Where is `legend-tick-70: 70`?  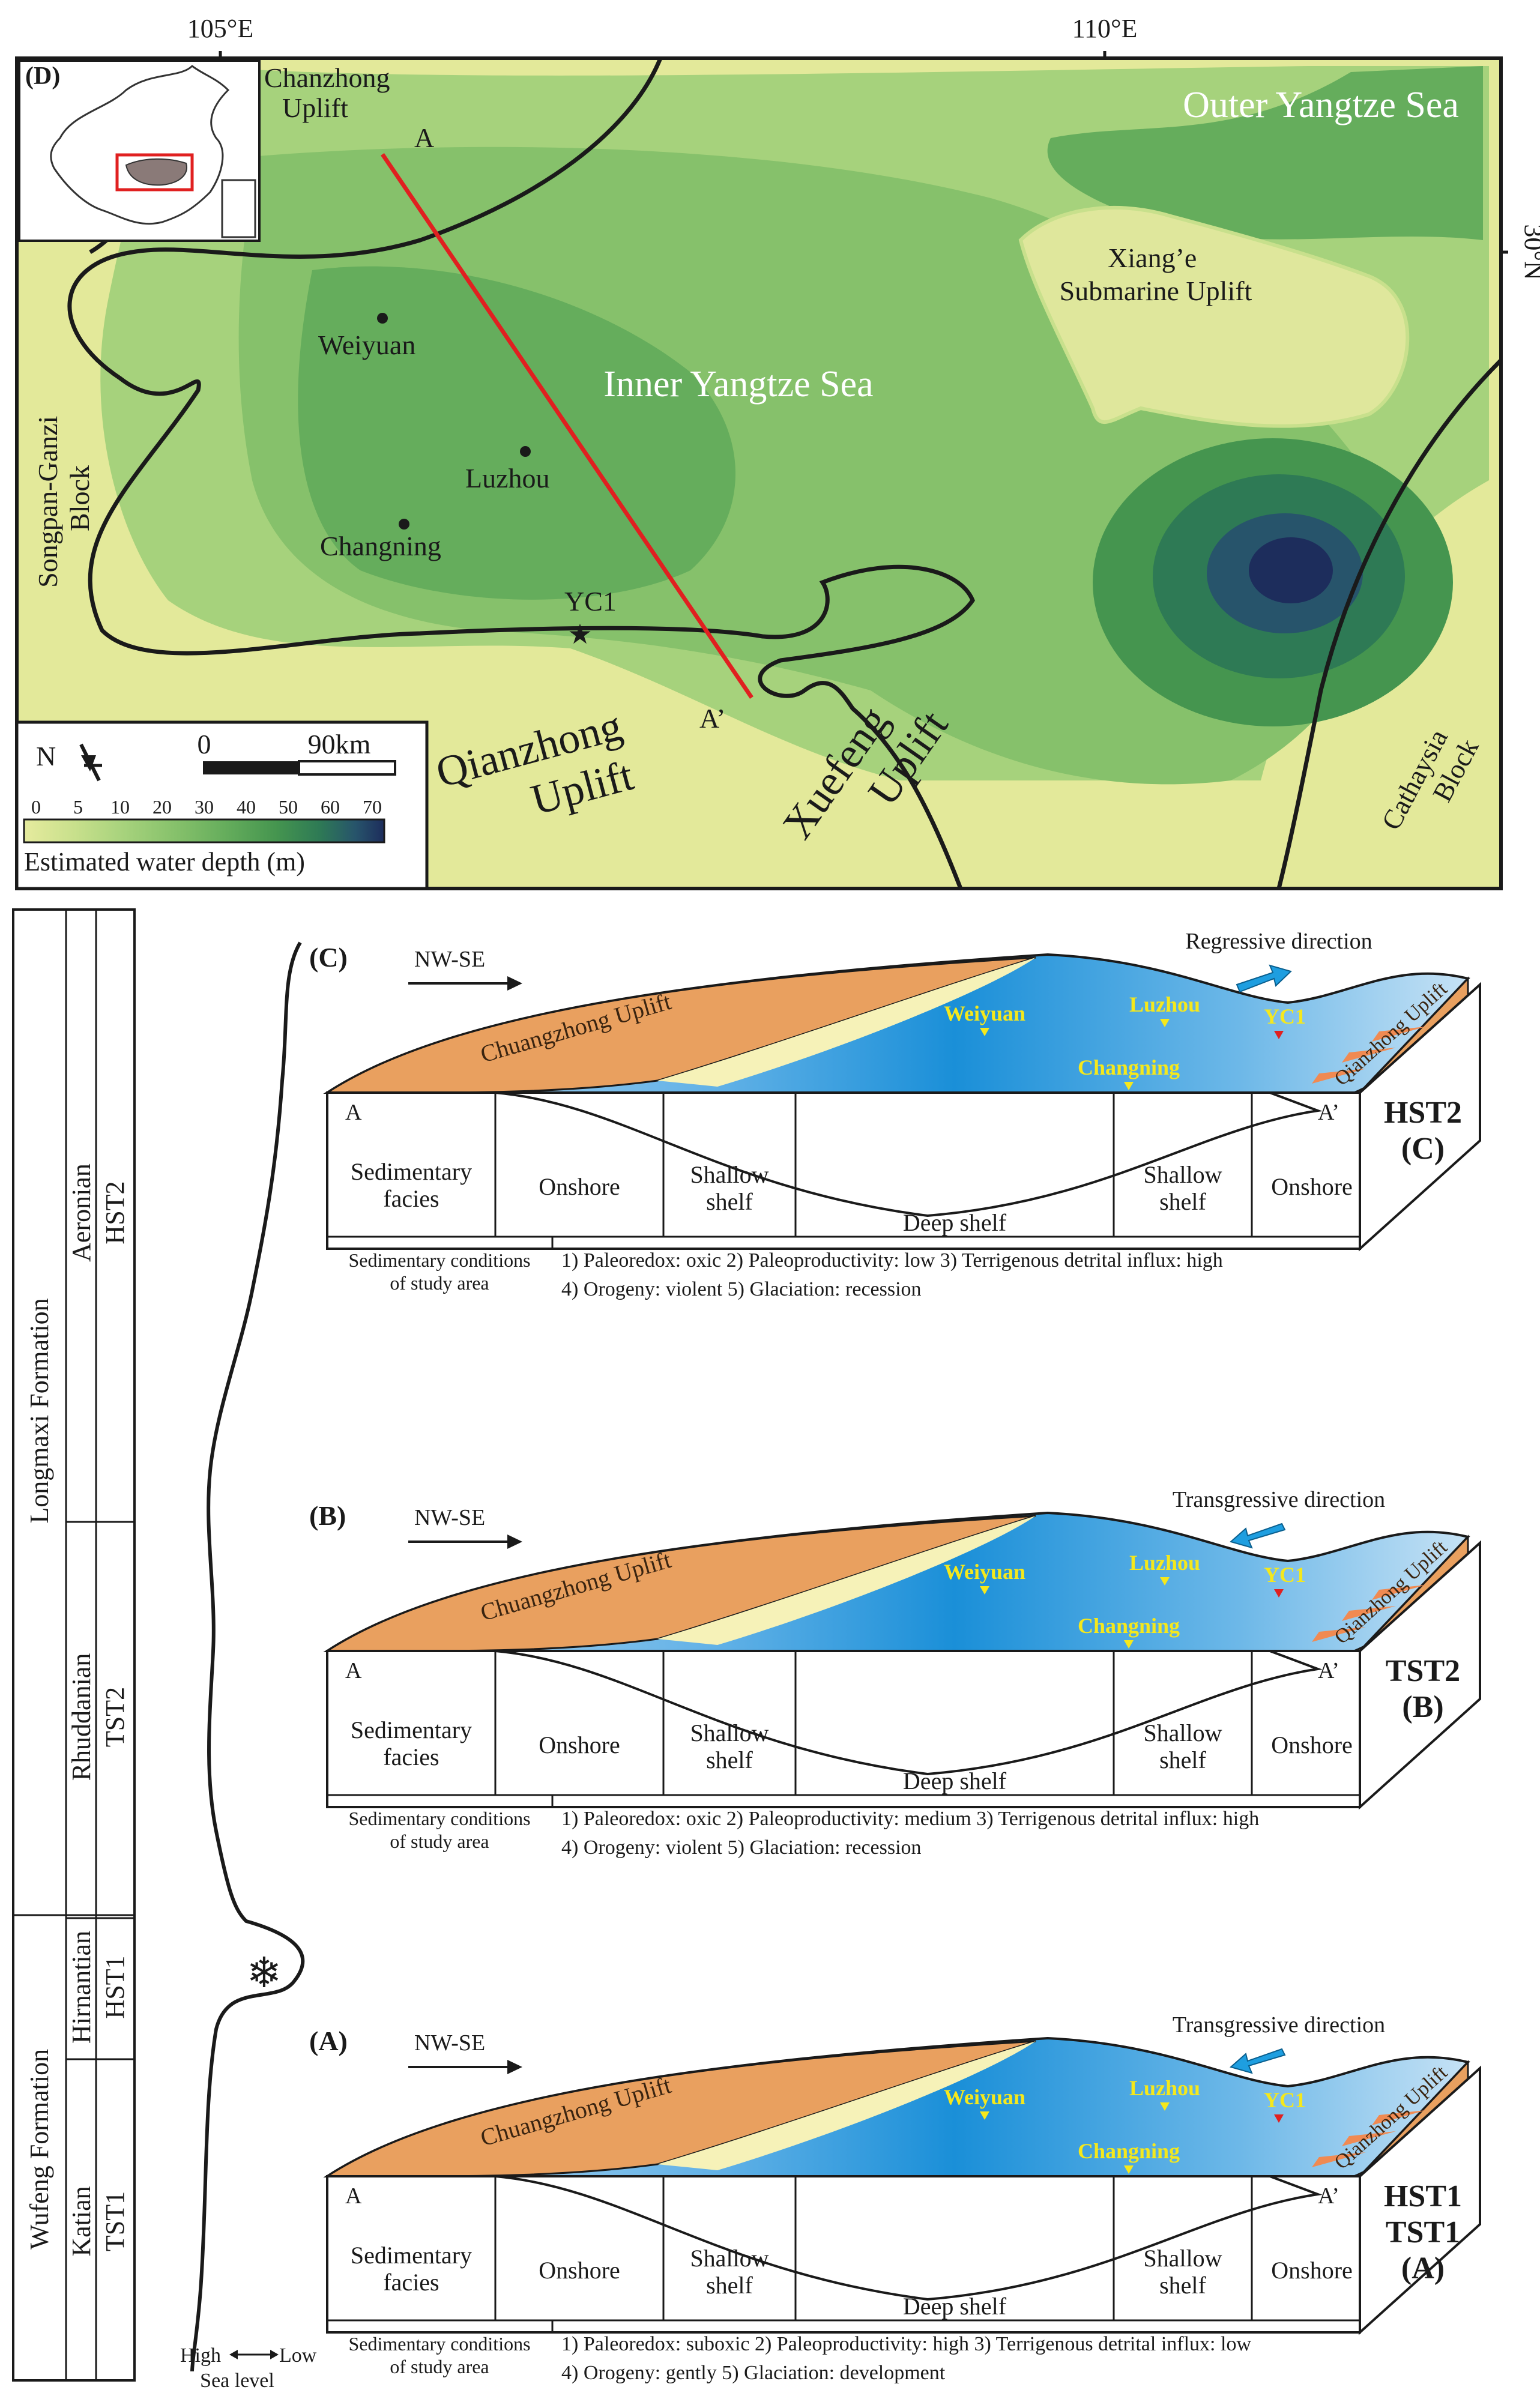
legend-tick-70: 70 is located at coordinates (372, 807).